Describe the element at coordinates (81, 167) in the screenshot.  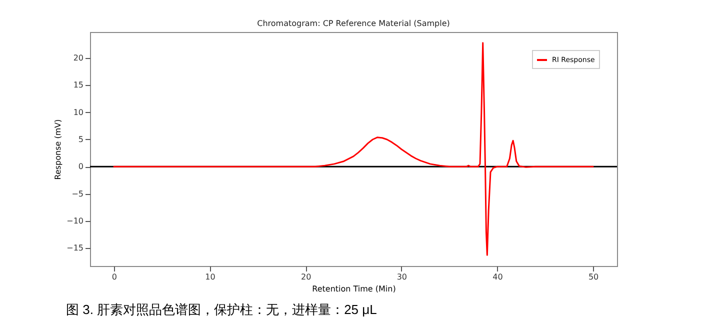
I see `y-tick-label: 0` at that location.